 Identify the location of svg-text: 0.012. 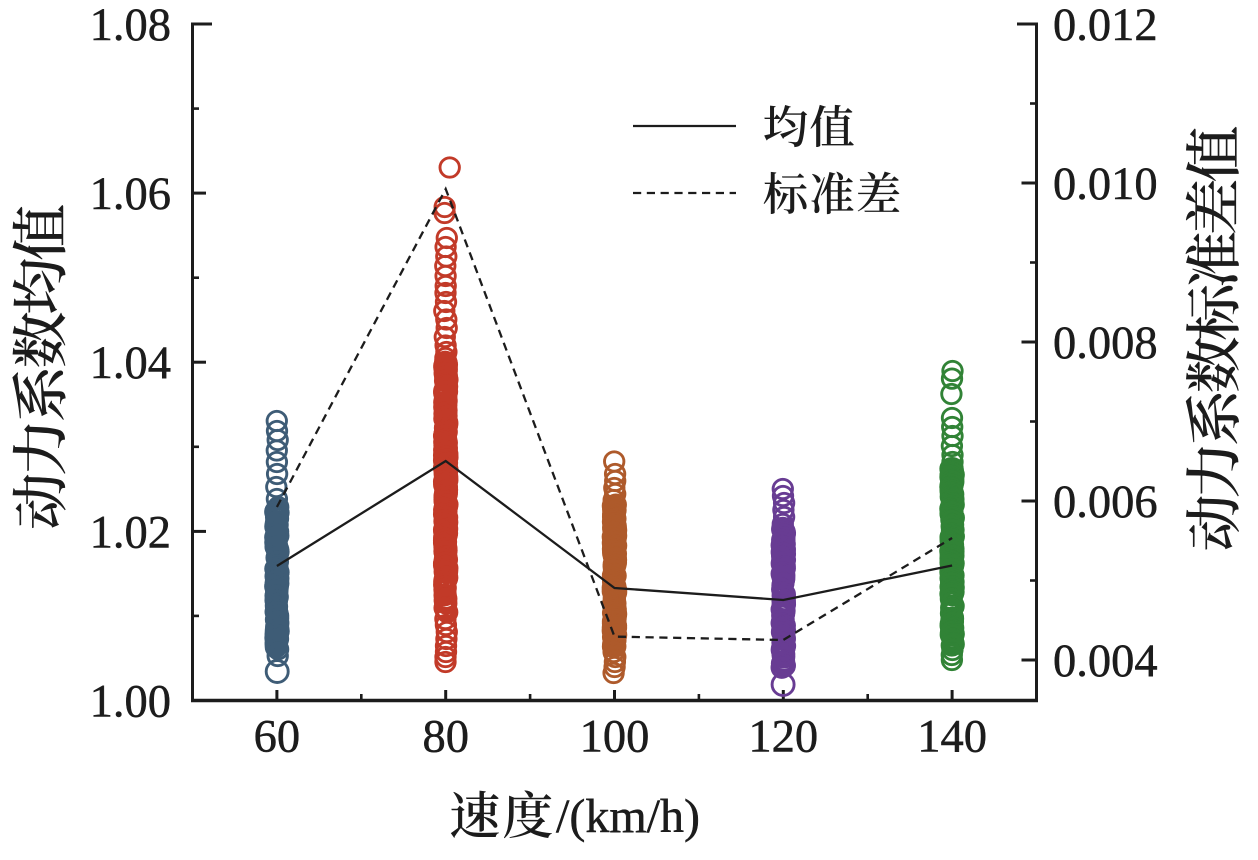
(1105, 25).